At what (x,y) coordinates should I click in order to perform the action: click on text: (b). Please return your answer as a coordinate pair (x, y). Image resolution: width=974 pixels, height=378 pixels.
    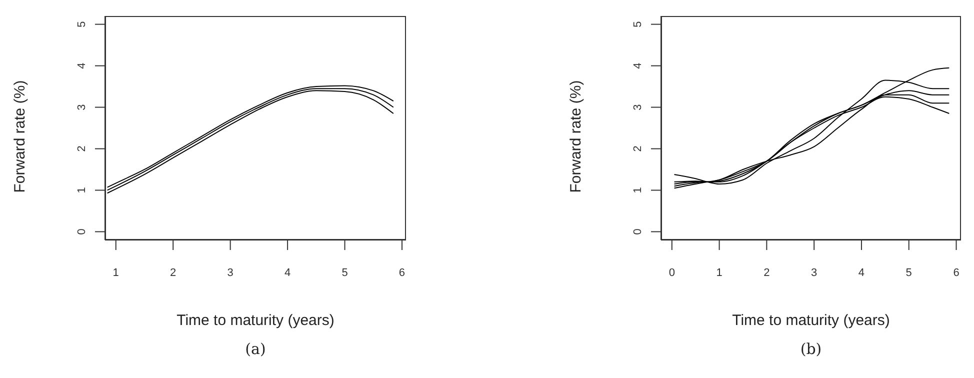
    Looking at the image, I should click on (811, 349).